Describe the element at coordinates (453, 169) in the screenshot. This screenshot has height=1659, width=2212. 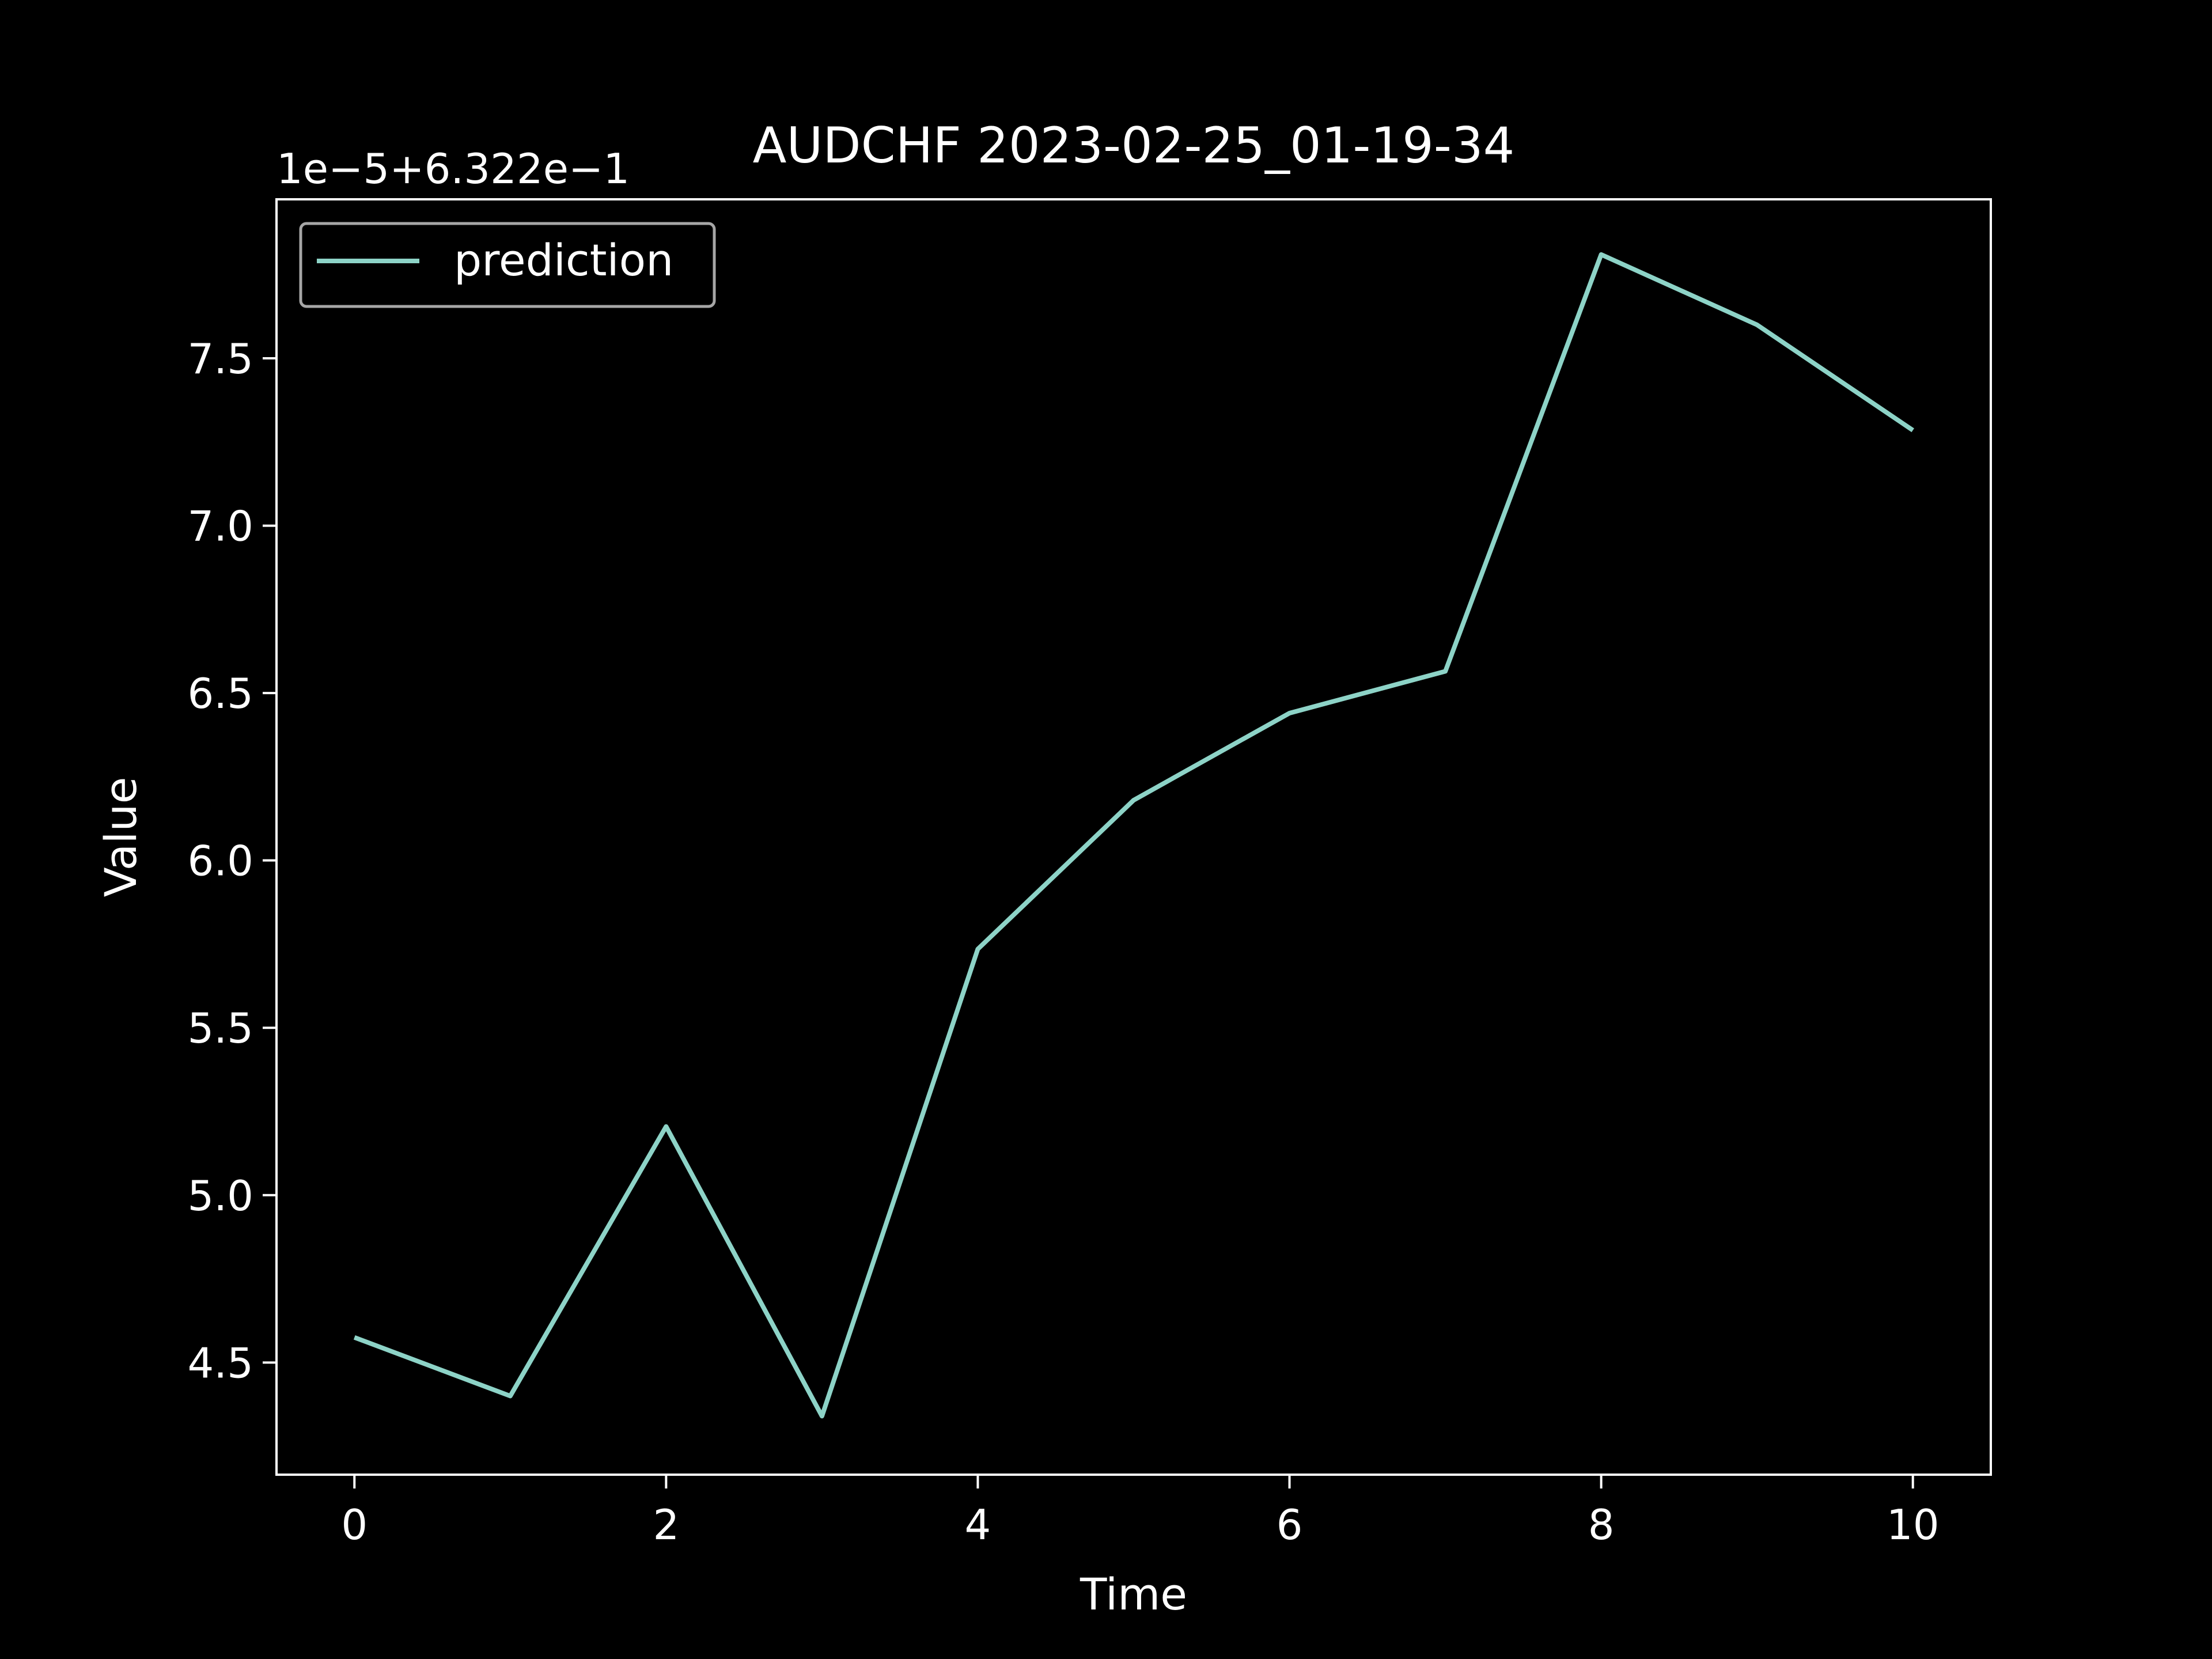
I see `y-offset-label: 1e−5+6.322e−1` at that location.